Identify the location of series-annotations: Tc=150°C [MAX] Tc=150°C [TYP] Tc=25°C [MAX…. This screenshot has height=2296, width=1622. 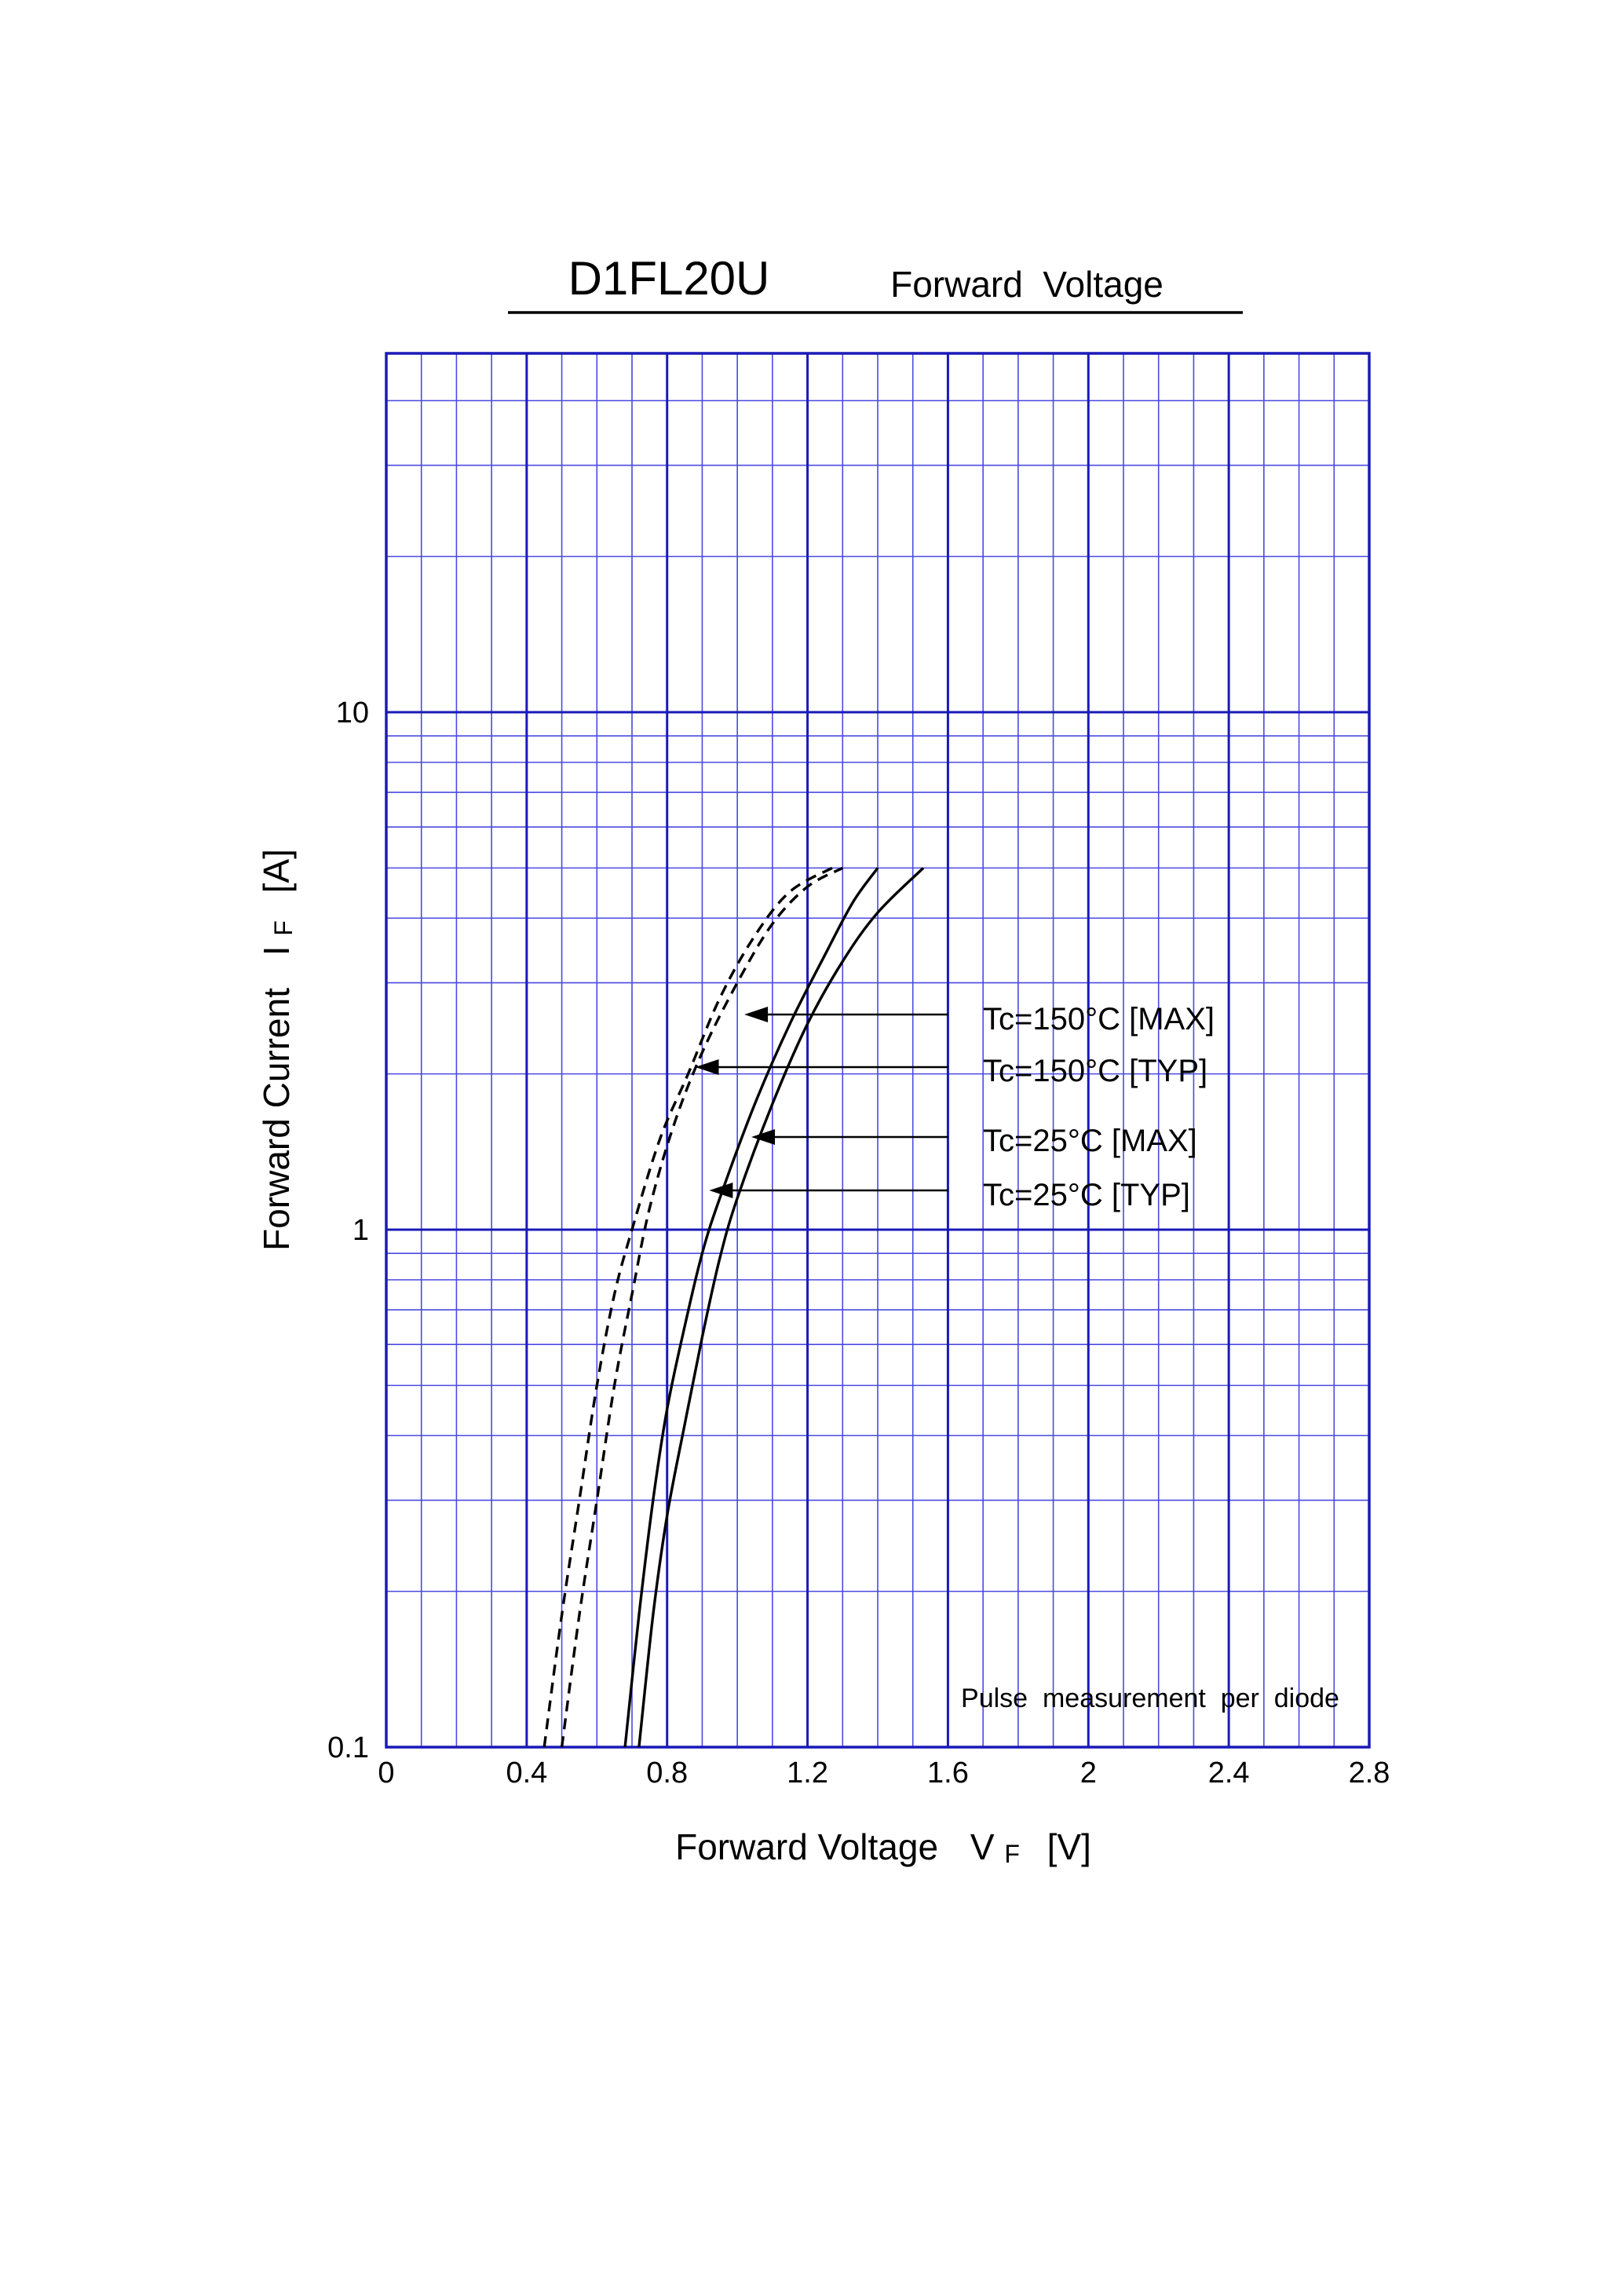
(955, 1107).